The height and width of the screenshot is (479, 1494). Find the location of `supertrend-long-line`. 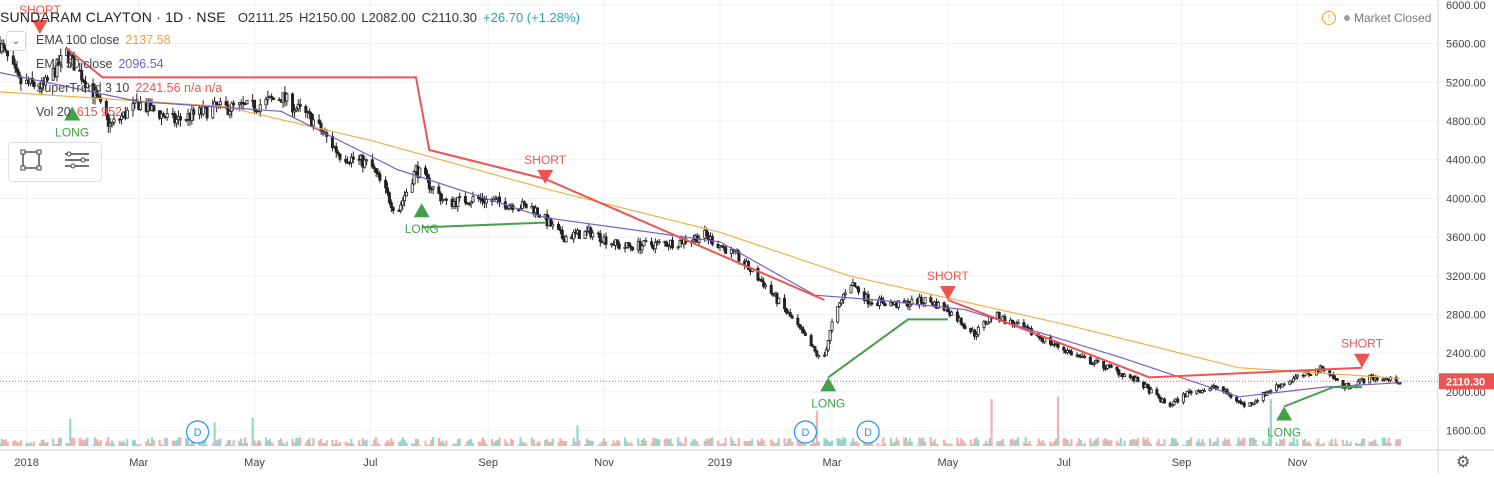

supertrend-long-line is located at coordinates (887, 348).